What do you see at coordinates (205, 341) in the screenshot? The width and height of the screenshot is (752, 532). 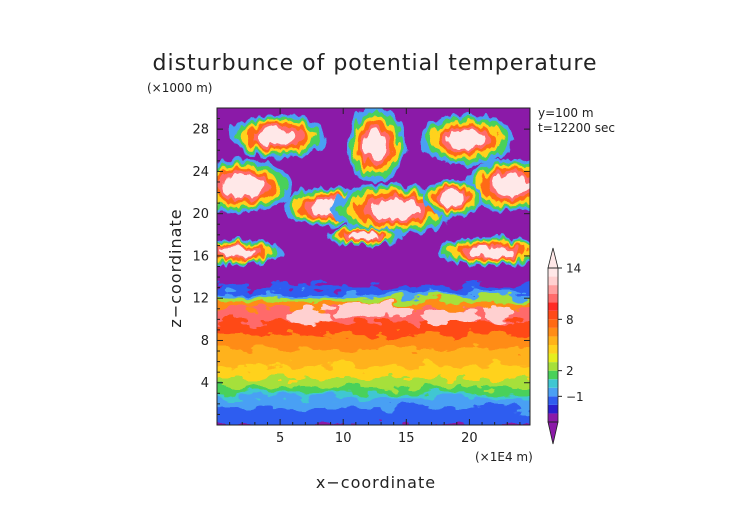 I see `y-tick-label: 8` at bounding box center [205, 341].